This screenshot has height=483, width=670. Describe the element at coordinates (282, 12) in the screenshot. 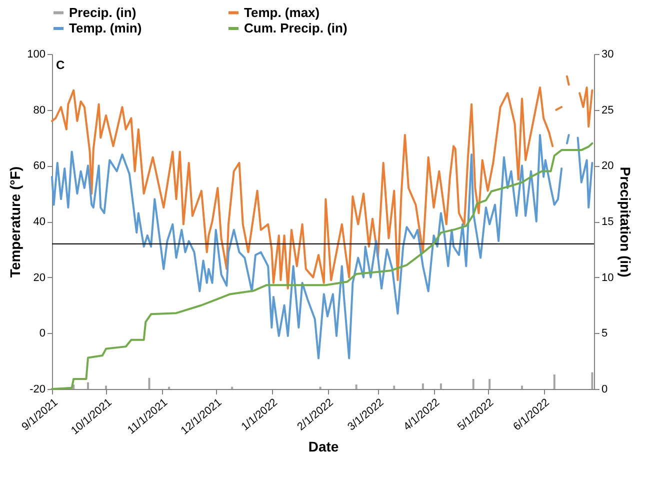

I see `legend-label: Temp. (max)` at that location.